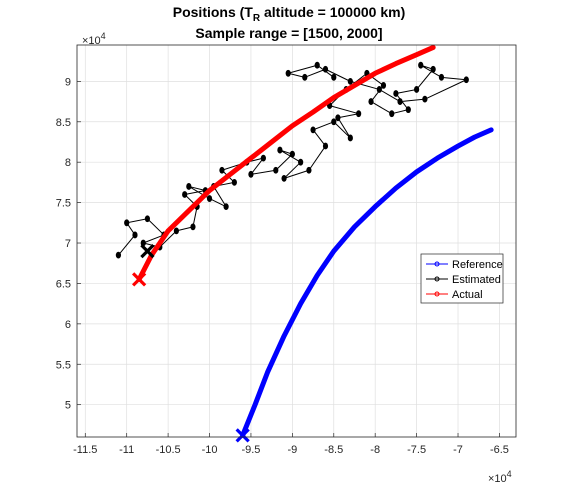 The height and width of the screenshot is (497, 579). What do you see at coordinates (476, 280) in the screenshot?
I see `legend-label-estimated: Estimated` at bounding box center [476, 280].